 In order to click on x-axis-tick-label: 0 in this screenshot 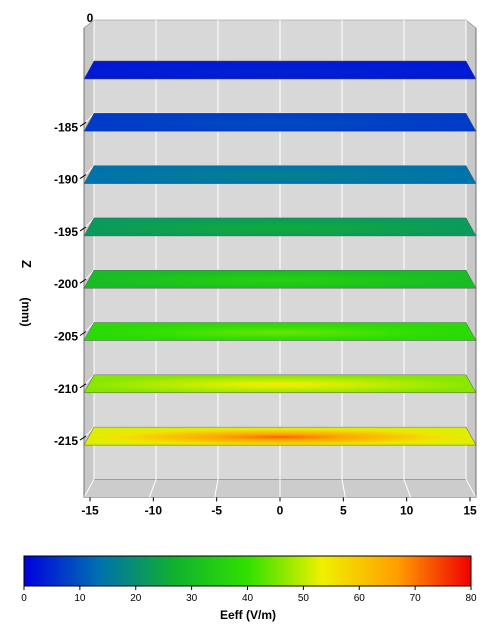, I will do `click(280, 510)`.